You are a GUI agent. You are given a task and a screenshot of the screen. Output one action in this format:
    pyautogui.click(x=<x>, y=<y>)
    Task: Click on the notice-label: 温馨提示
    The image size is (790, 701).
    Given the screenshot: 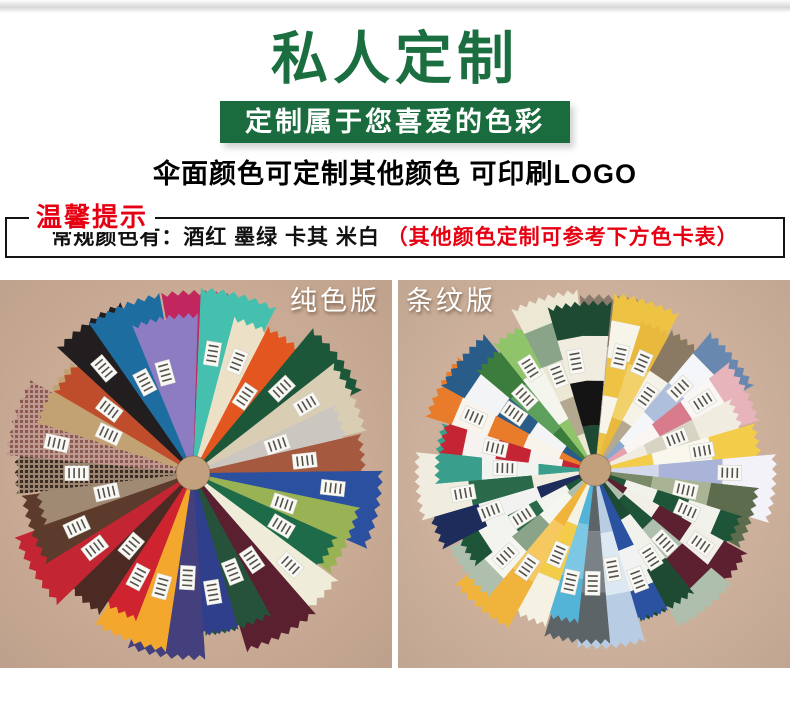 What is the action you would take?
    pyautogui.click(x=92, y=217)
    